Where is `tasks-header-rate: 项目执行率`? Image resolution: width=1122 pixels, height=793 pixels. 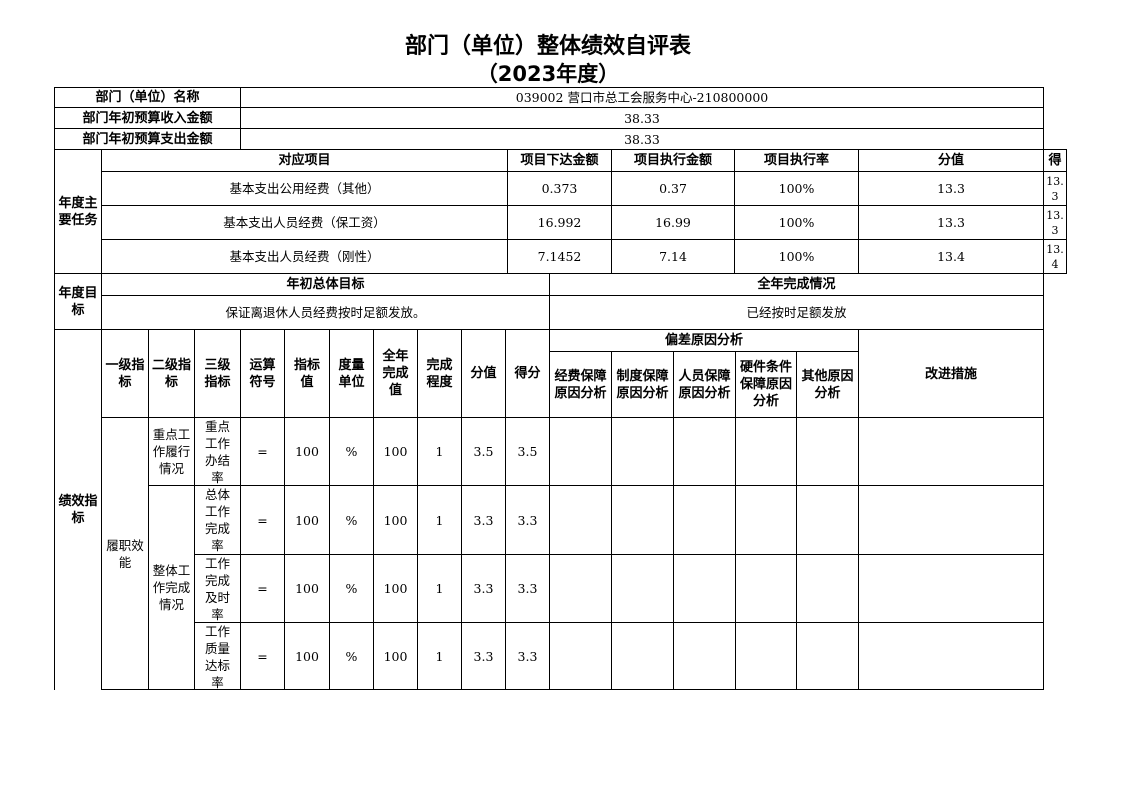 tasks-header-rate: 项目执行率 is located at coordinates (796, 160).